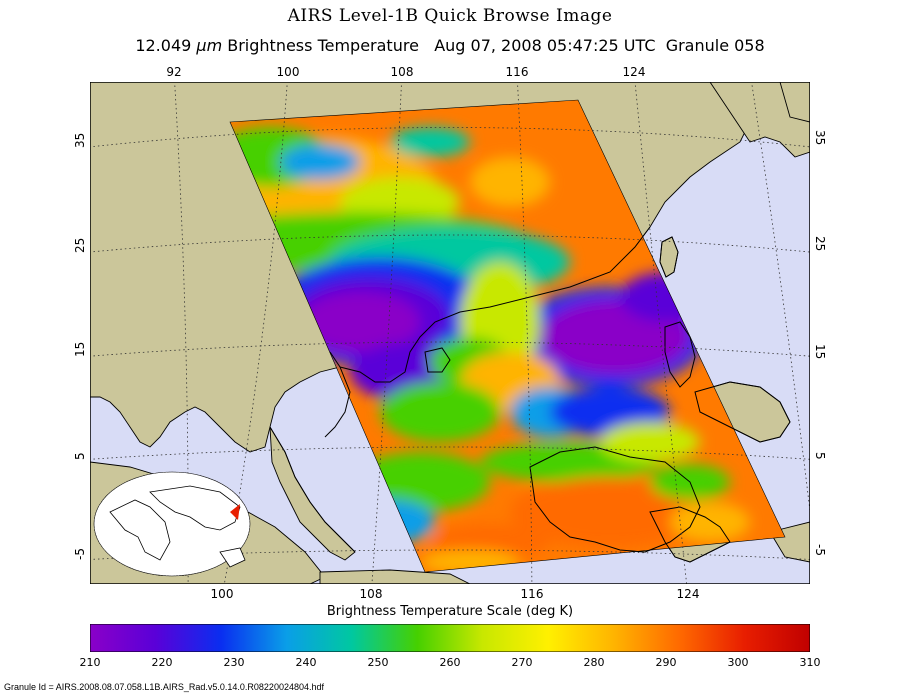 This screenshot has height=695, width=900. Describe the element at coordinates (680, 354) in the screenshot. I see `coastline-luzon` at that location.